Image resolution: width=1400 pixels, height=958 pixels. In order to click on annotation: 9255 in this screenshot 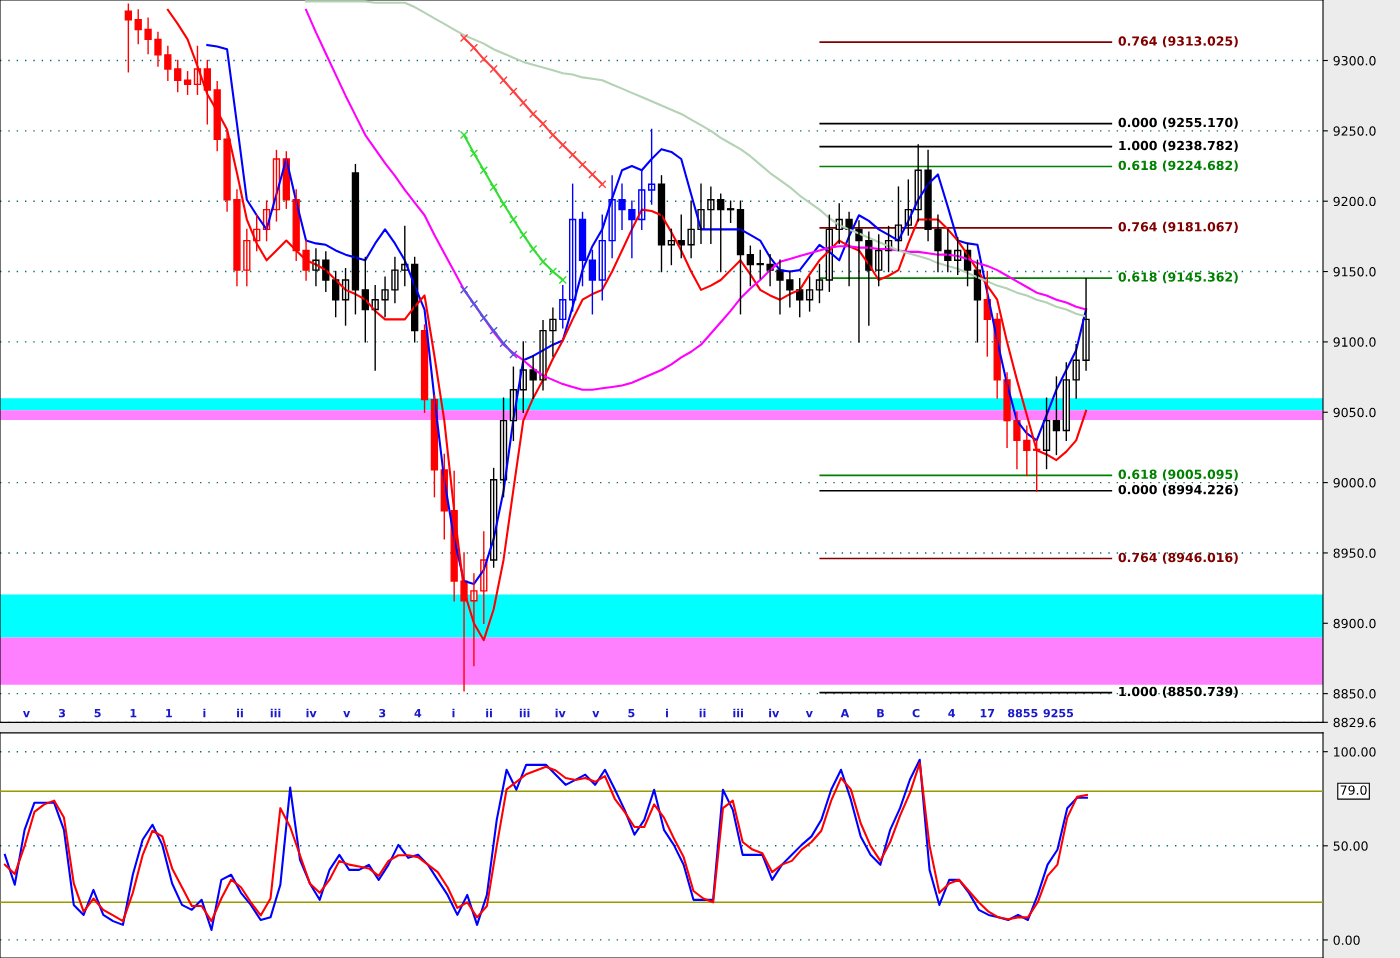, I will do `click(1058, 713)`.